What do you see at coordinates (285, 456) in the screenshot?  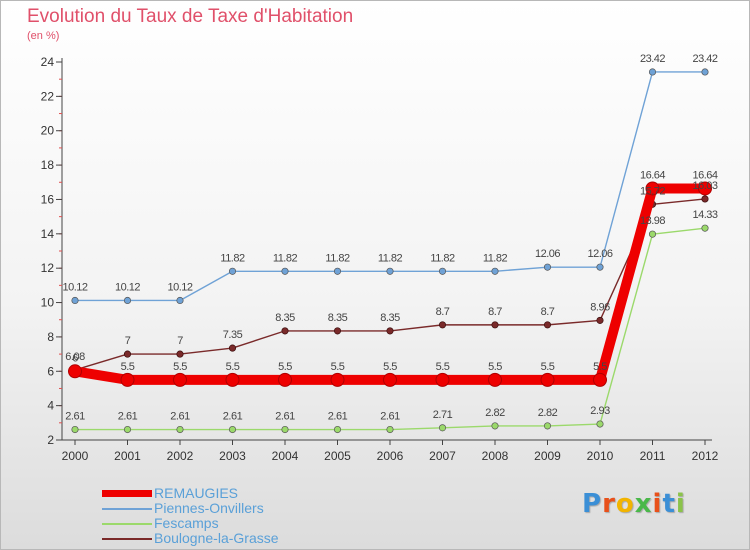 I see `x-tick-label: 2004` at bounding box center [285, 456].